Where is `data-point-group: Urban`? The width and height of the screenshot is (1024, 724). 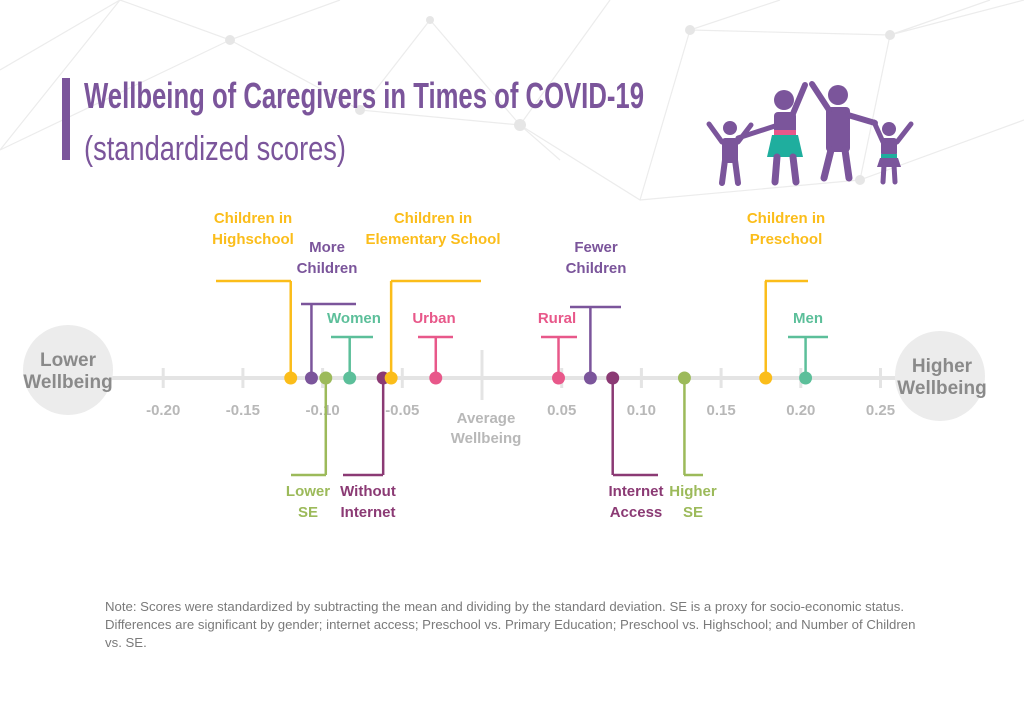
data-point-group: Urban is located at coordinates (434, 347).